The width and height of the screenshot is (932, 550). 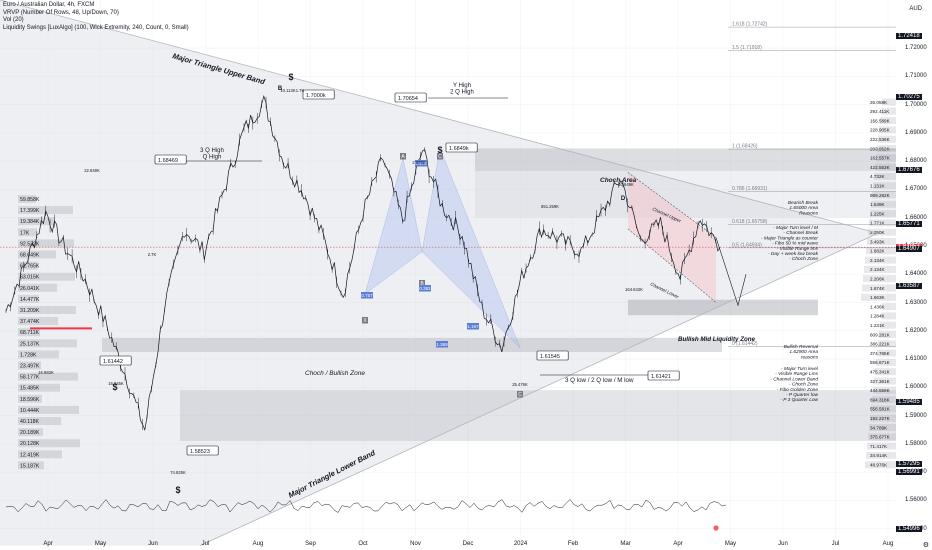 What do you see at coordinates (623, 199) in the screenshot?
I see `harmonic-point-d: D` at bounding box center [623, 199].